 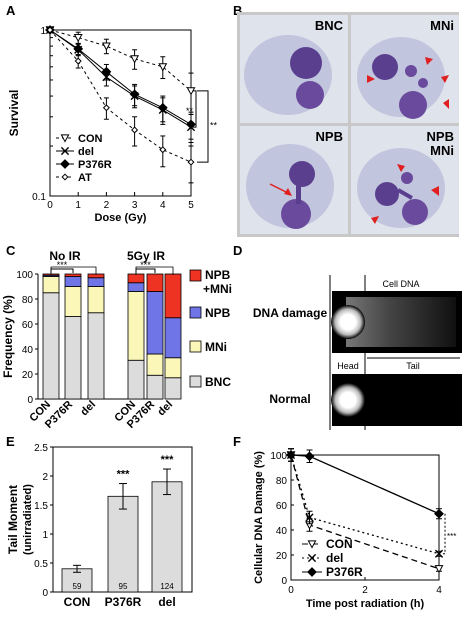 I want to click on x-tick-label: 3, so click(x=135, y=205).